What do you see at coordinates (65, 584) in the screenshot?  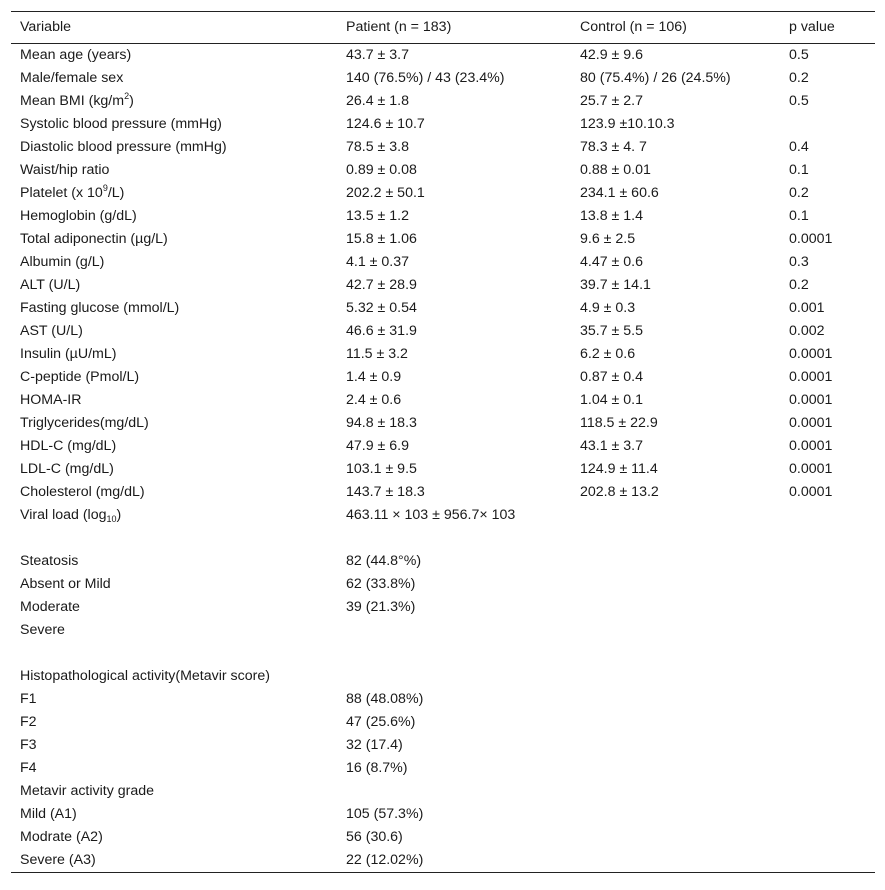 I see `cell-text: Absent or Mild` at bounding box center [65, 584].